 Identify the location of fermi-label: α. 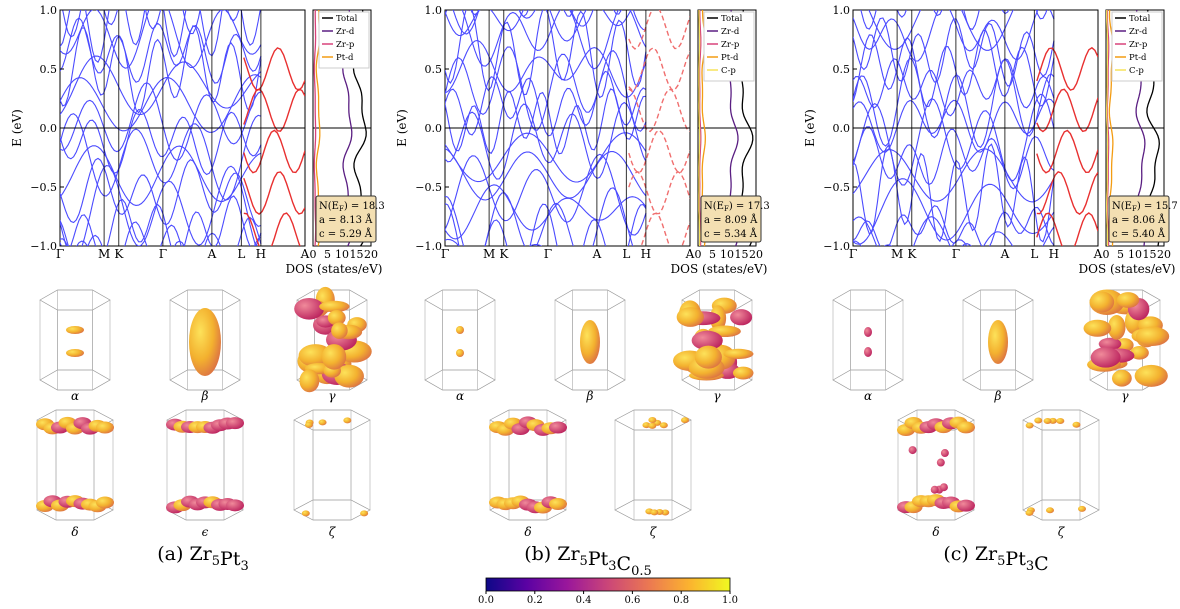
(868, 396).